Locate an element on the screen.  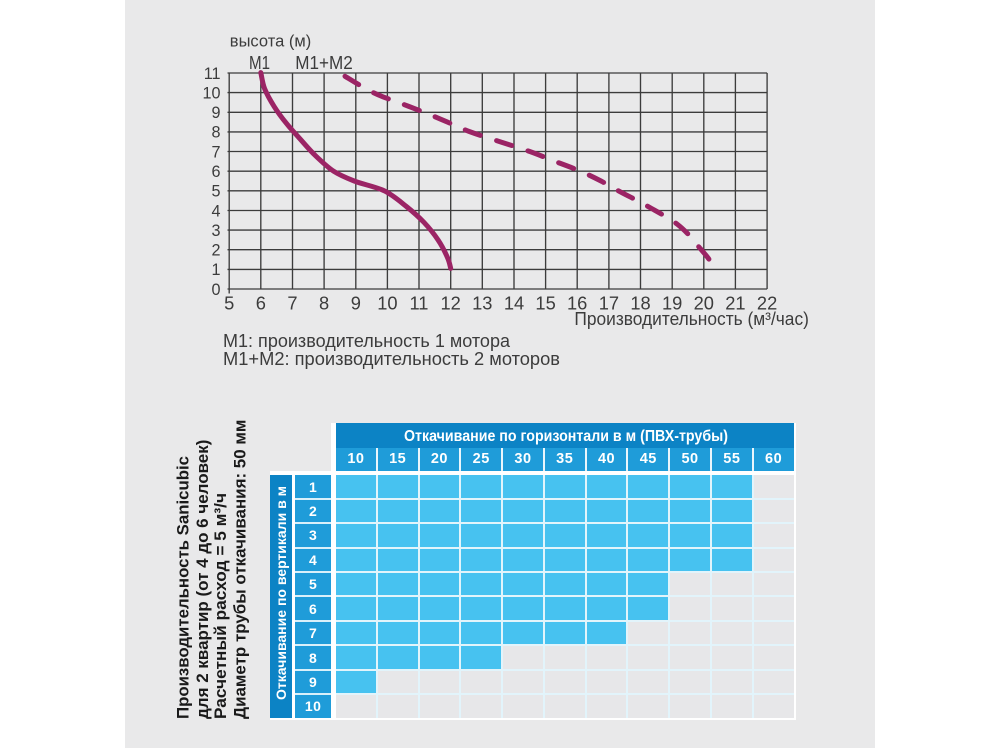
svg-text:М1+М2: производительность 2 мо: М1+М2: производительность 2 моторов is located at coordinates (391, 359).